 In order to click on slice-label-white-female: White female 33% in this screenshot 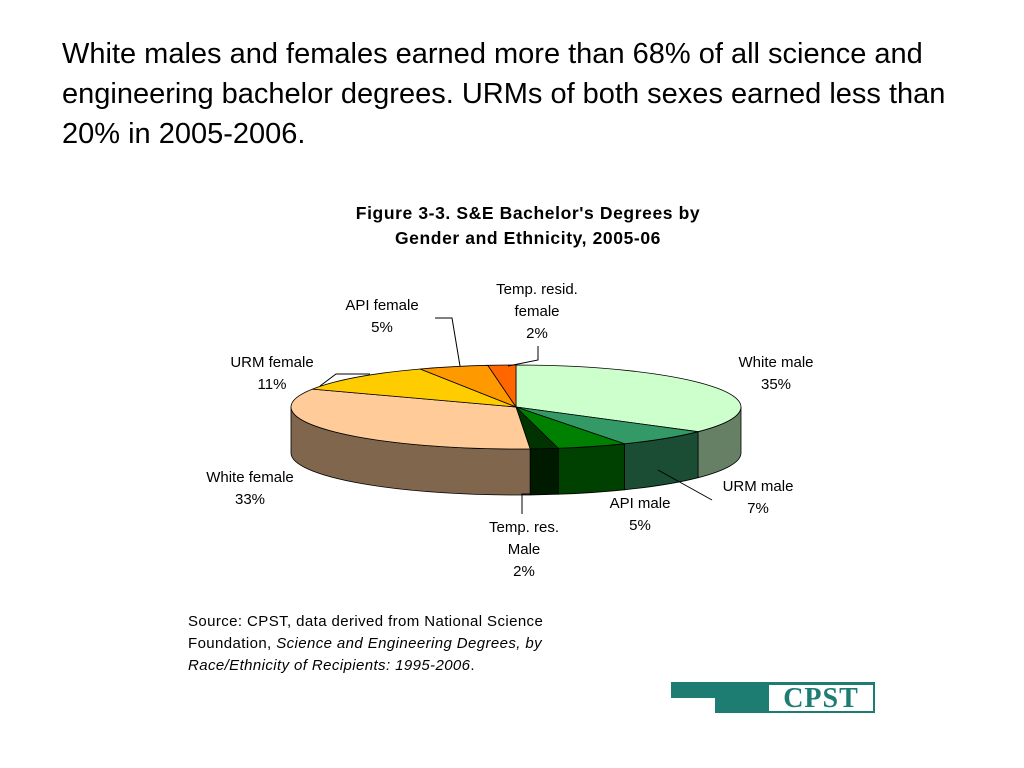, I will do `click(250, 488)`.